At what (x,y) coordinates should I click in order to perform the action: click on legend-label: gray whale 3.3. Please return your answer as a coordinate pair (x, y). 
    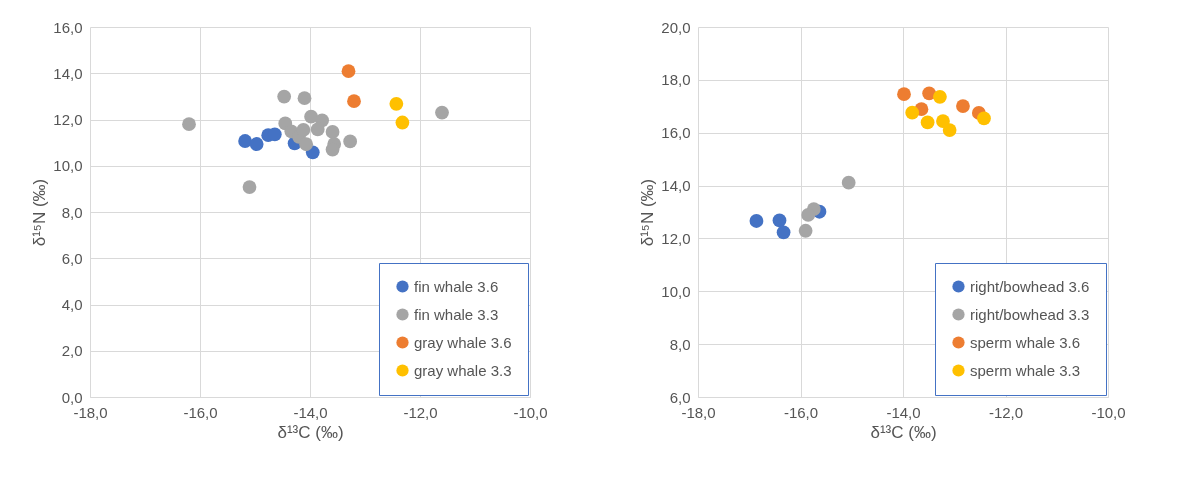
    Looking at the image, I should click on (463, 370).